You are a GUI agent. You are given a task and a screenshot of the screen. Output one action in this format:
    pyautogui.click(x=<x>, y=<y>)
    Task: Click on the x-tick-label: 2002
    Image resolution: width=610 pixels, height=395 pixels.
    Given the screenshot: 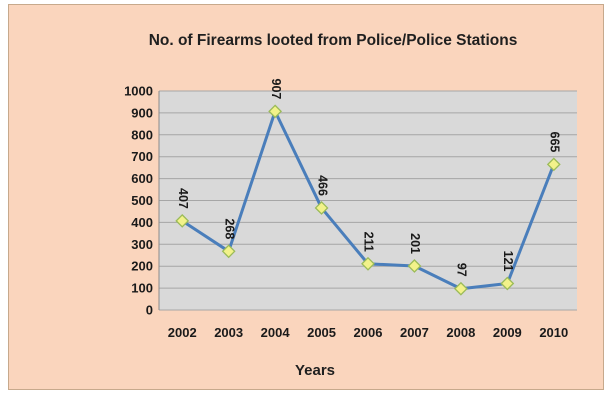 What is the action you would take?
    pyautogui.click(x=182, y=332)
    